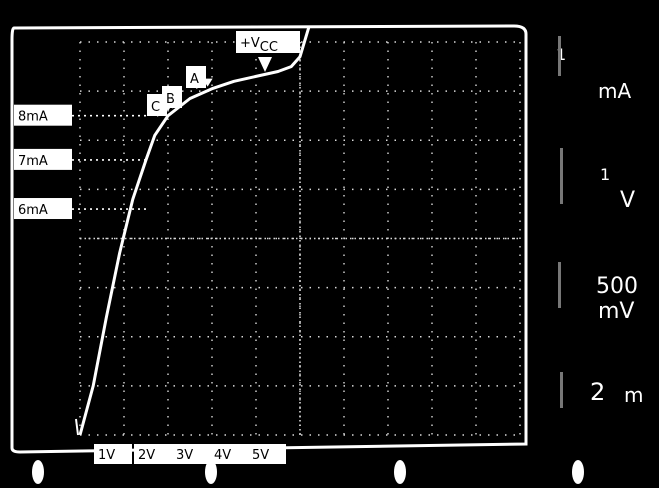 This screenshot has height=488, width=659. Describe the element at coordinates (155, 107) in the screenshot. I see `svg-text: C` at that location.